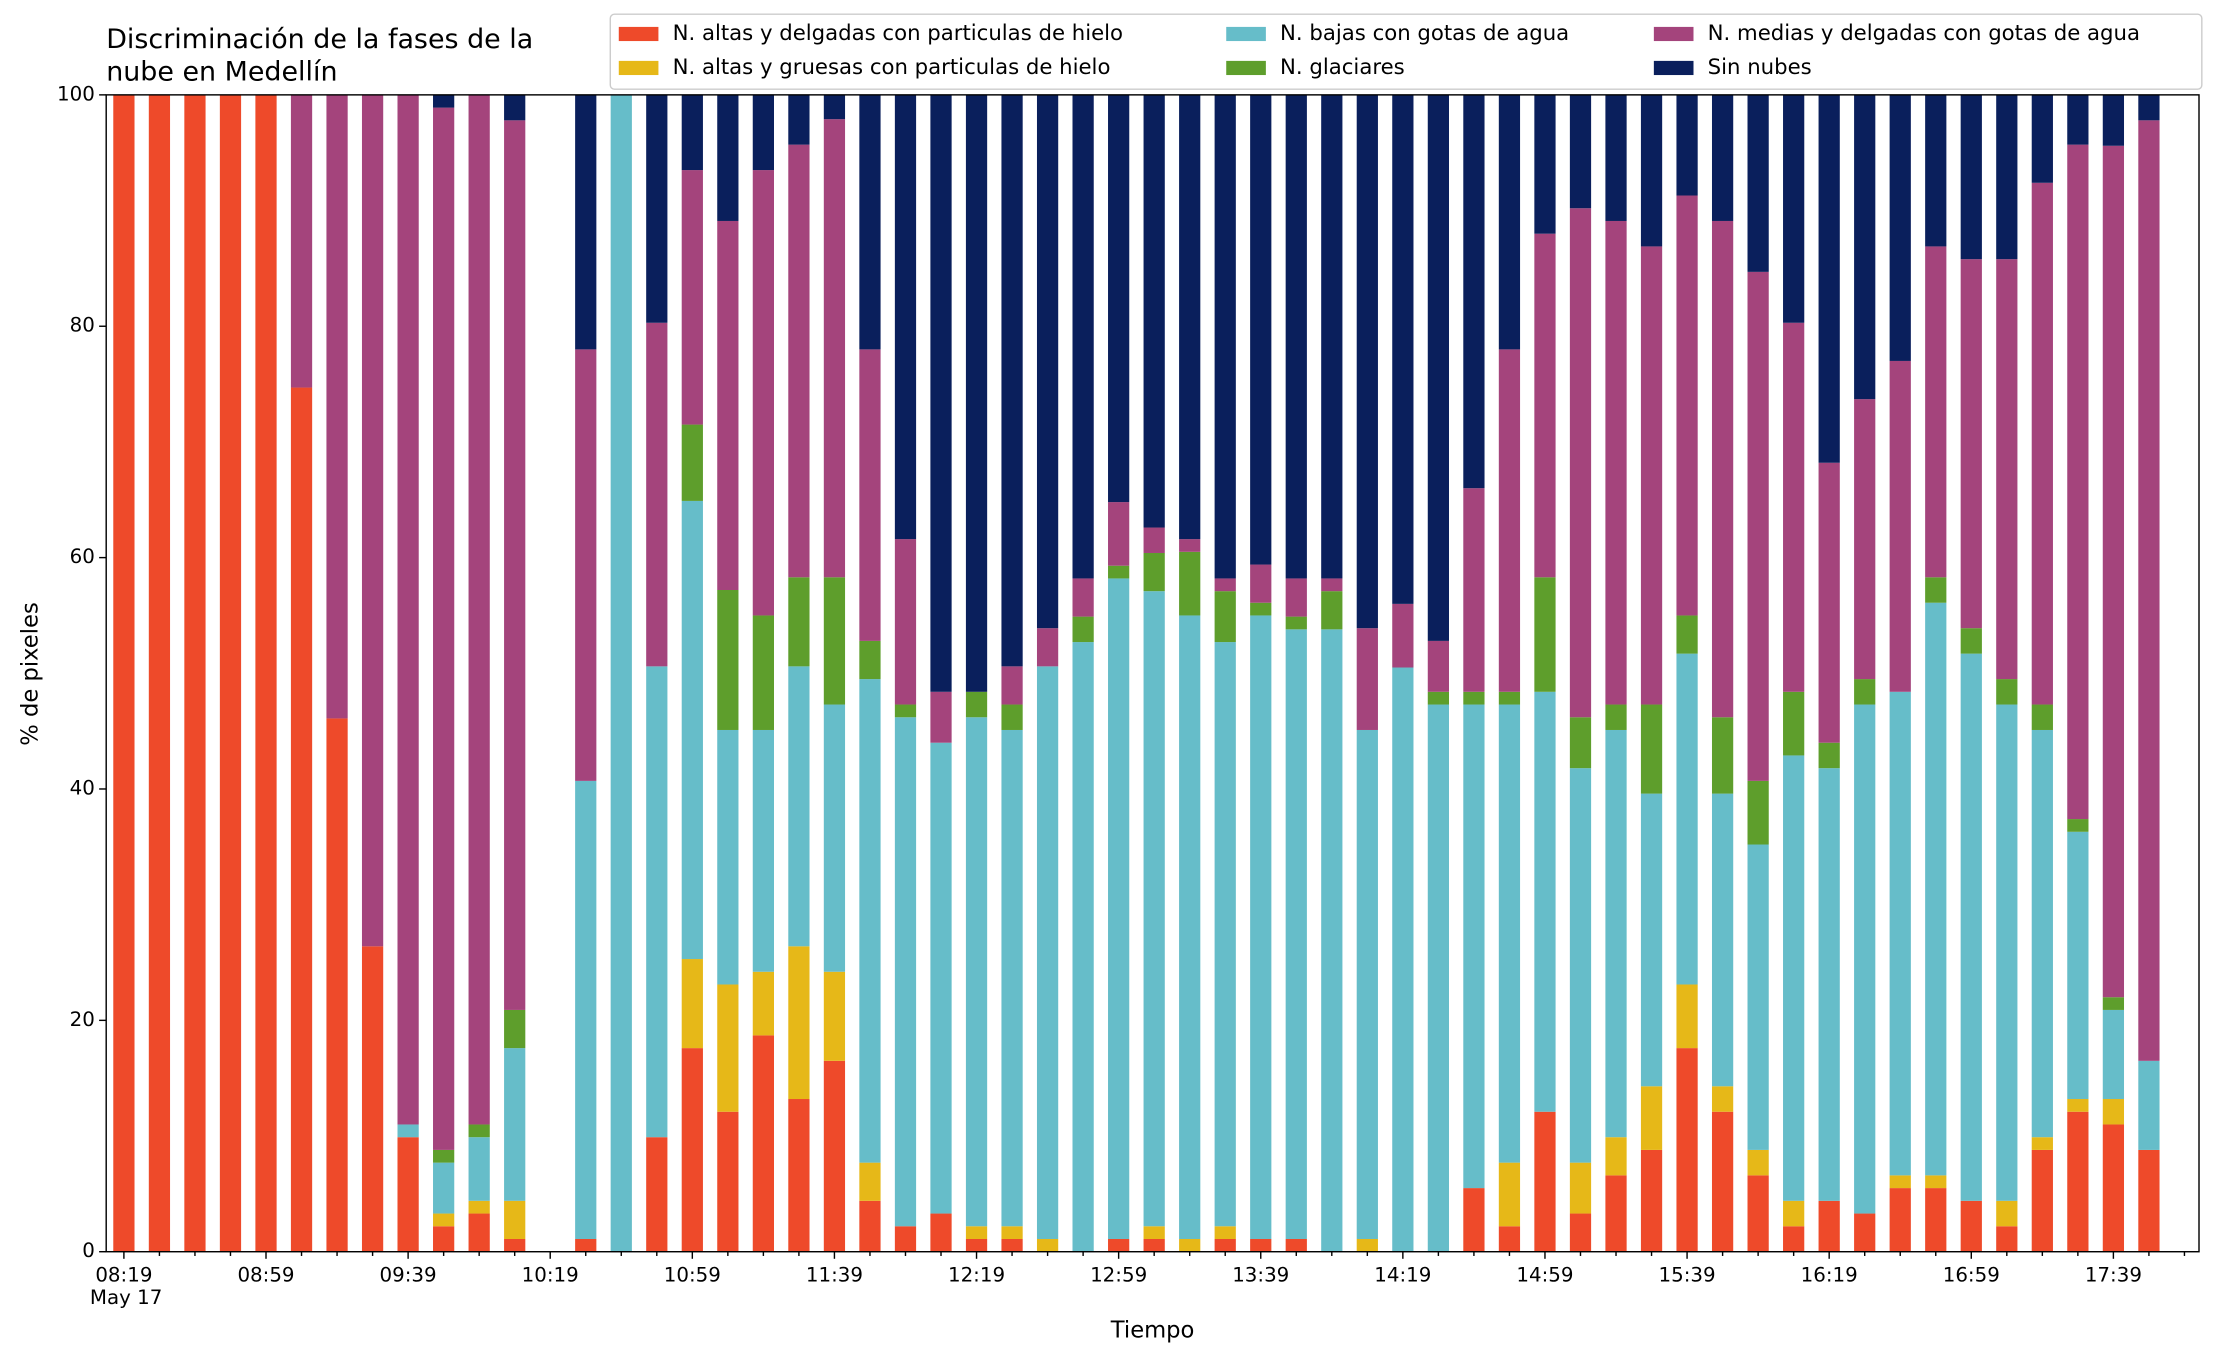 This screenshot has height=1355, width=2216. Describe the element at coordinates (31, 674) in the screenshot. I see `y-axis-label: % de pixeles` at that location.